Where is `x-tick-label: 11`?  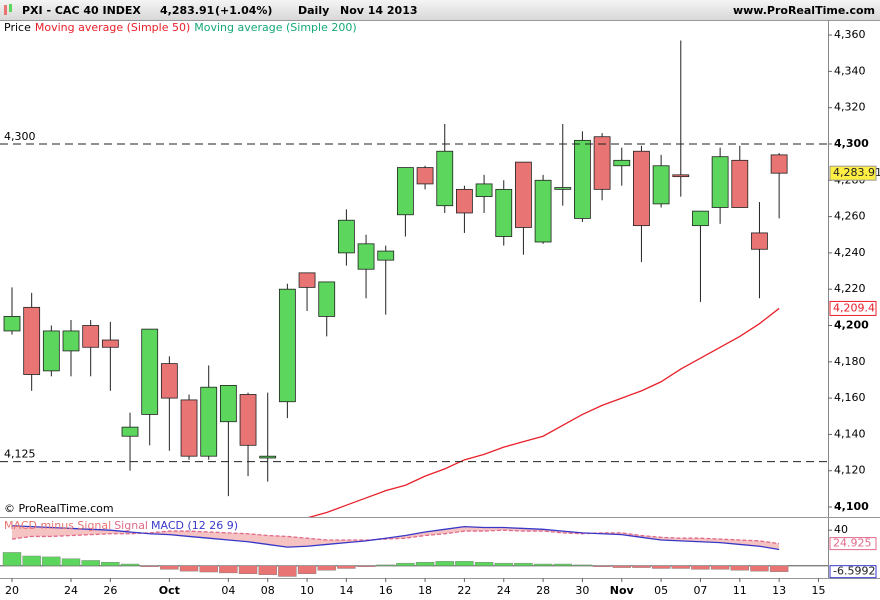
x-tick-label: 11 is located at coordinates (740, 590).